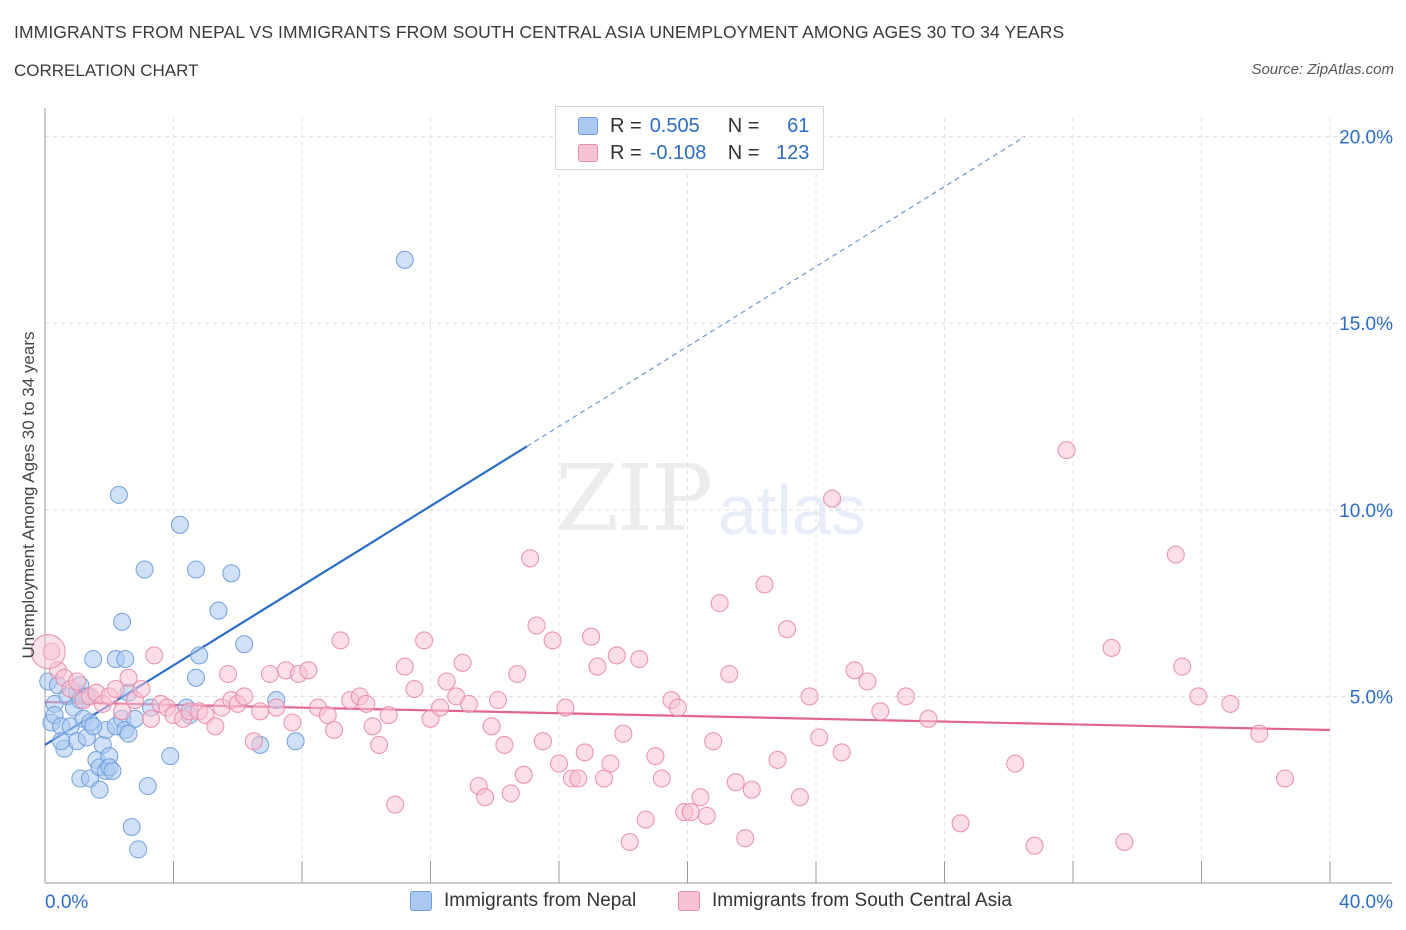 The height and width of the screenshot is (930, 1406). What do you see at coordinates (793, 152) in the screenshot?
I see `legend-n-value: 123` at bounding box center [793, 152].